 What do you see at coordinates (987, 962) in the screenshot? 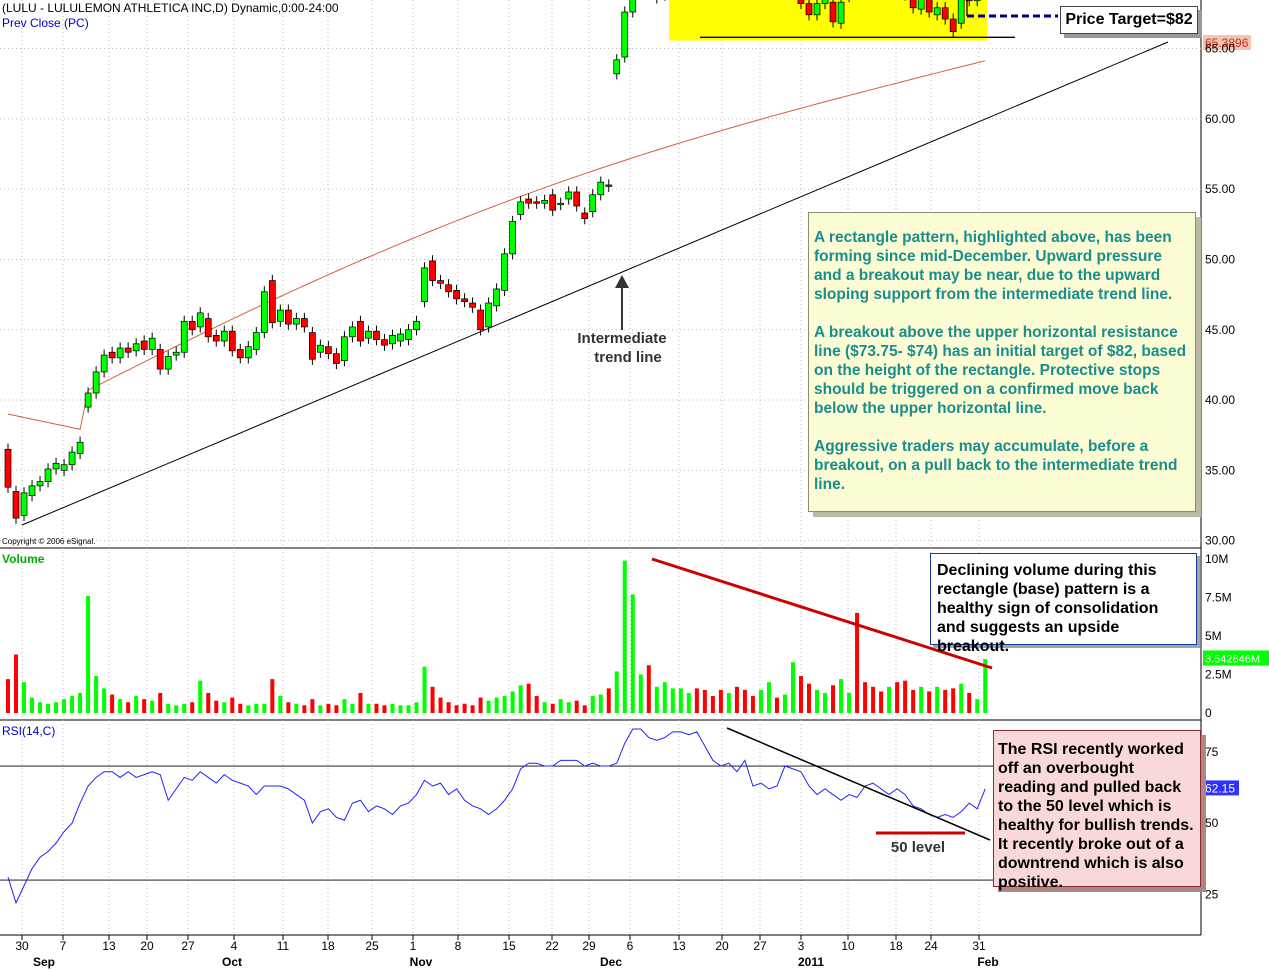
I see `month-label: Feb` at bounding box center [987, 962].